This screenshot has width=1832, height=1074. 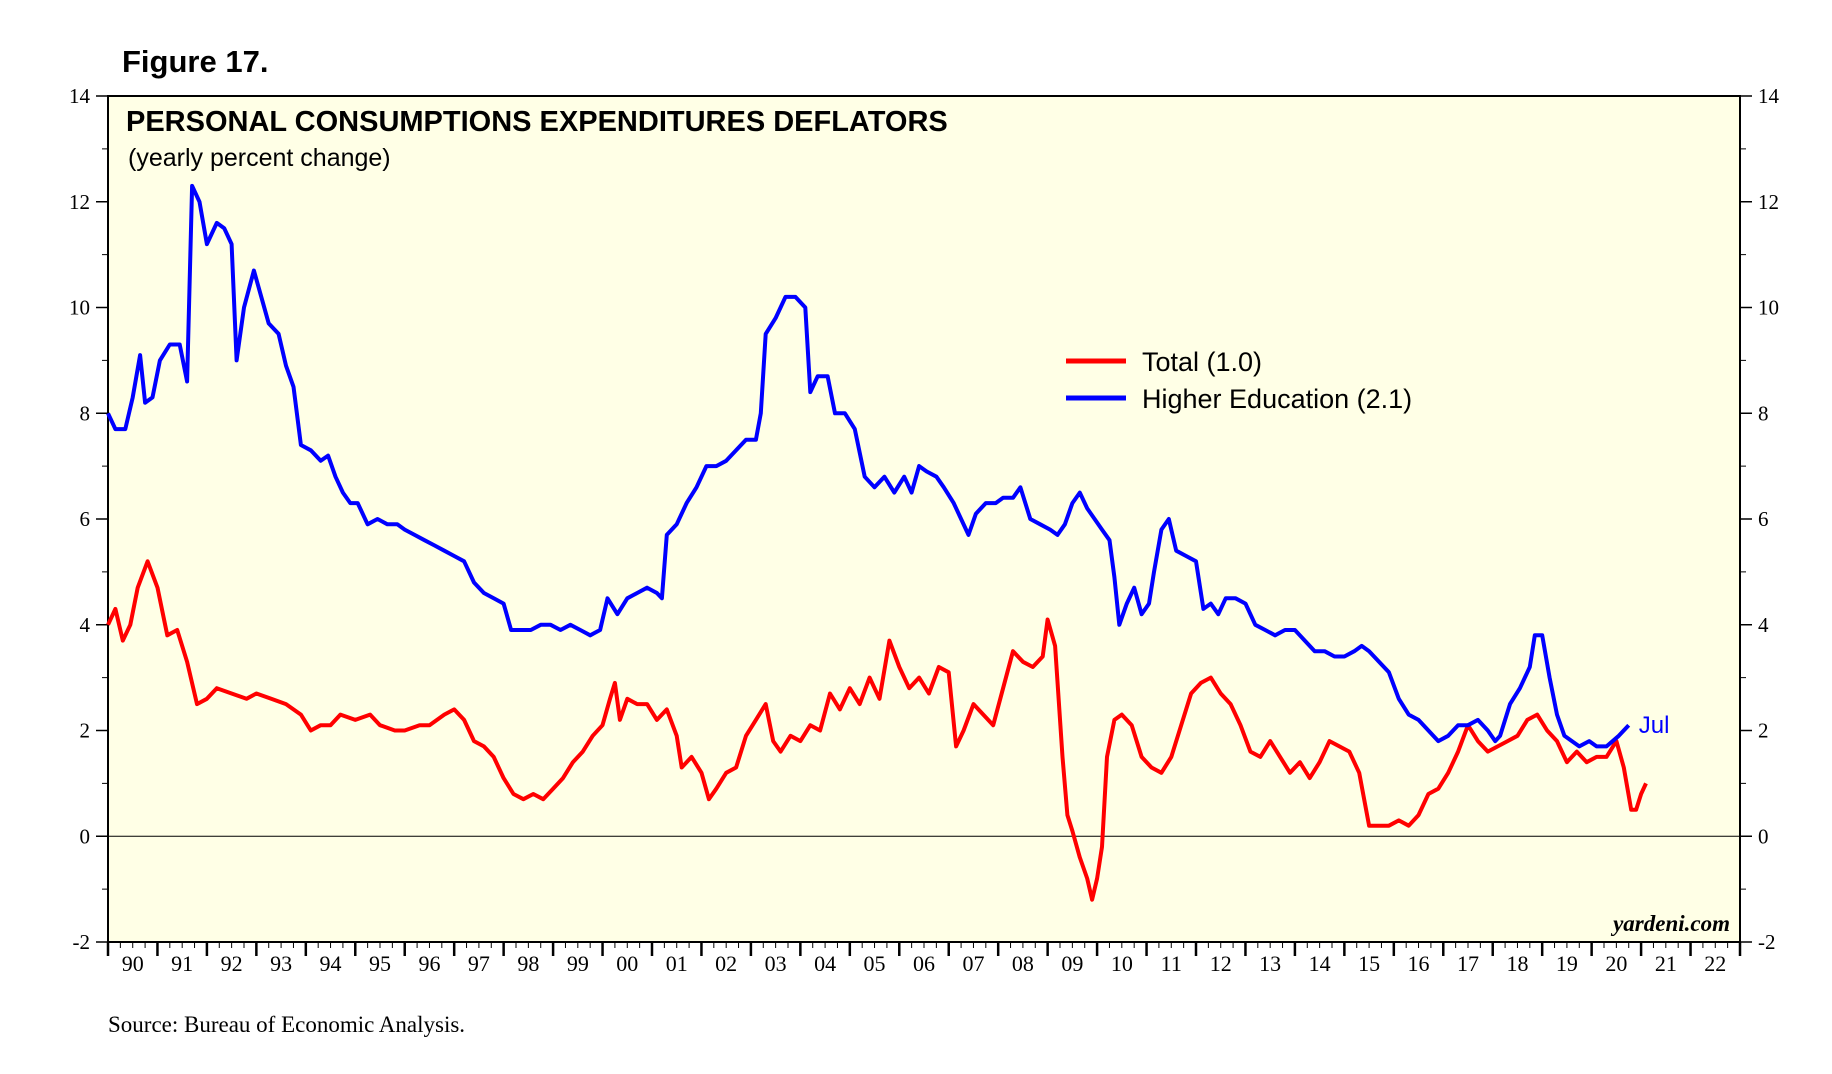 I want to click on x-tick-label: 17, so click(x=1468, y=963).